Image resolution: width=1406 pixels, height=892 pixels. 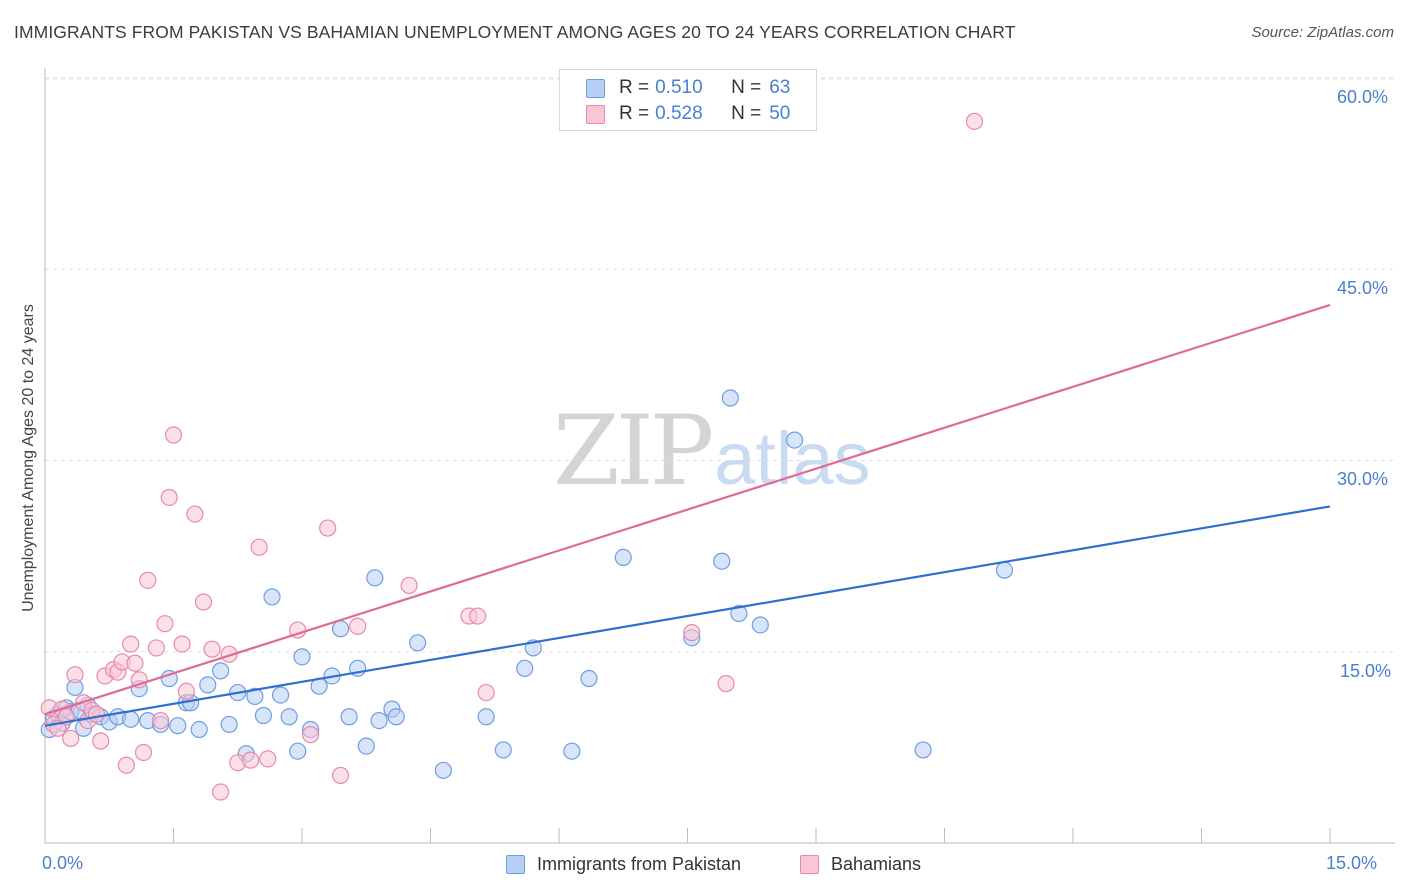 What do you see at coordinates (679, 113) in the screenshot?
I see `legend-r-value: 0.528` at bounding box center [679, 113].